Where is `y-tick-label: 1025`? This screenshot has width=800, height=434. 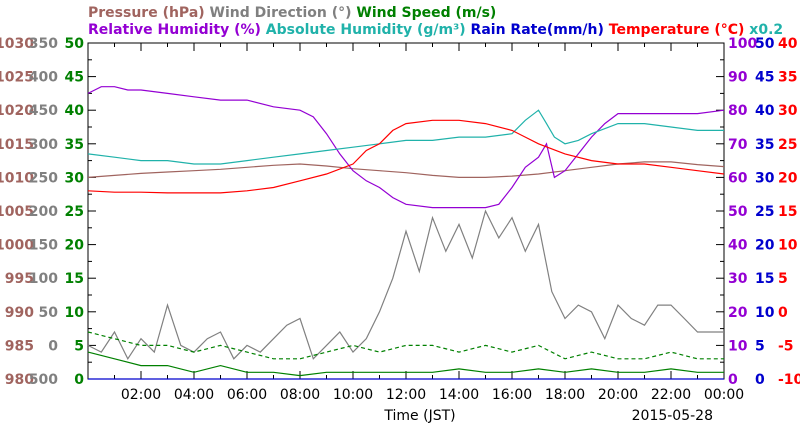 y-tick-label: 1025 is located at coordinates (17, 78).